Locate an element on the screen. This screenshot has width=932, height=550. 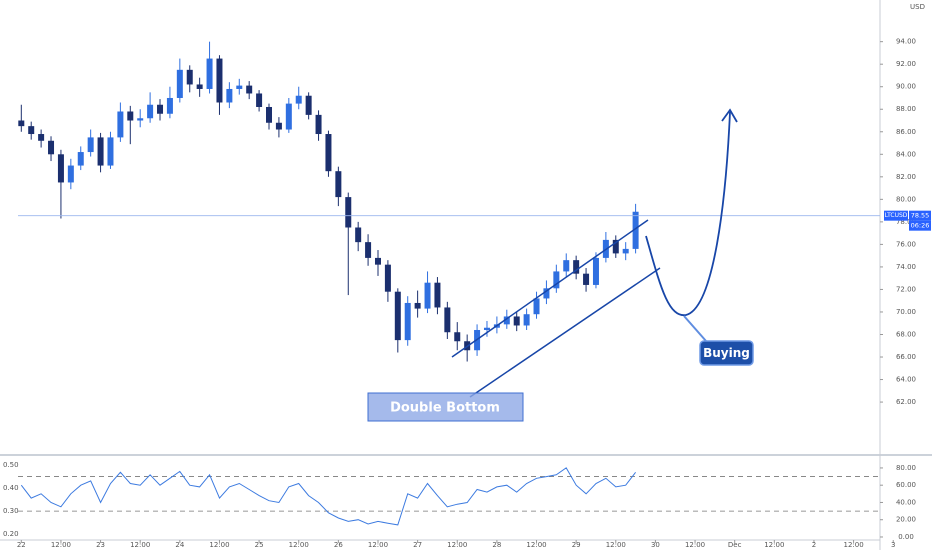
symbol-tag is located at coordinates (896, 215).